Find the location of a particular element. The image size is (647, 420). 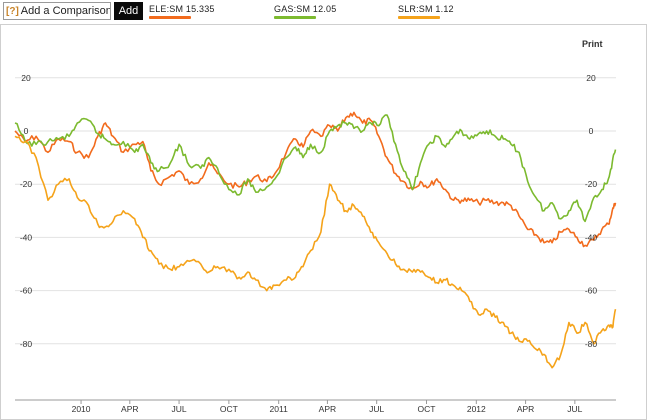

y-tick-label-right: -20 is located at coordinates (591, 184).